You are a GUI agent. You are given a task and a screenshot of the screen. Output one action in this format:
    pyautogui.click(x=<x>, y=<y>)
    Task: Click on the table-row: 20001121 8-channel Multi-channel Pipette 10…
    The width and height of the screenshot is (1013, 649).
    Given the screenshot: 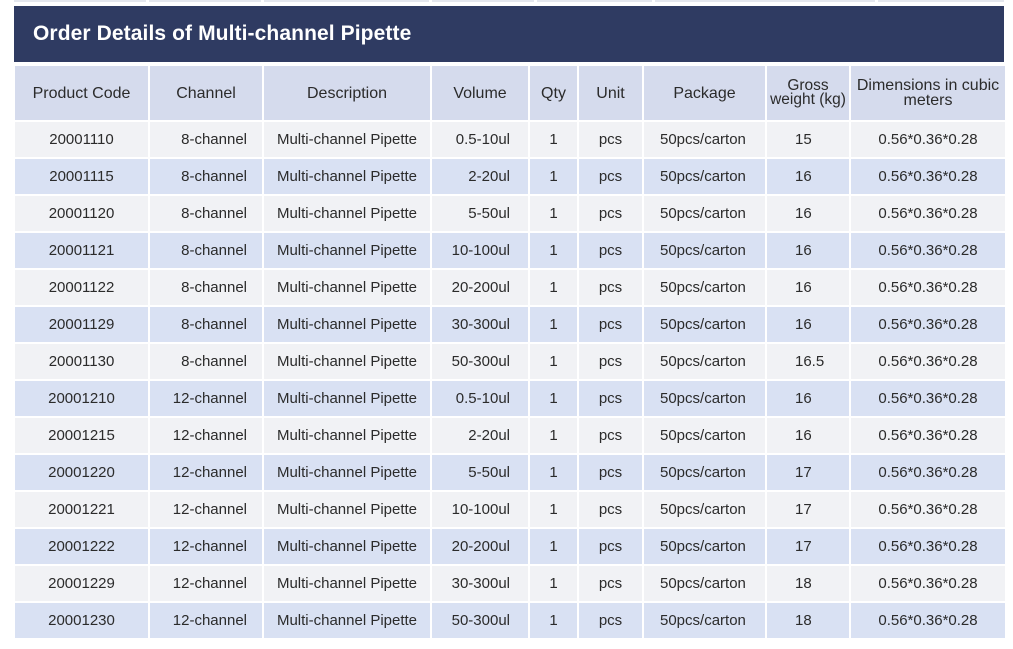 What is the action you would take?
    pyautogui.click(x=510, y=250)
    